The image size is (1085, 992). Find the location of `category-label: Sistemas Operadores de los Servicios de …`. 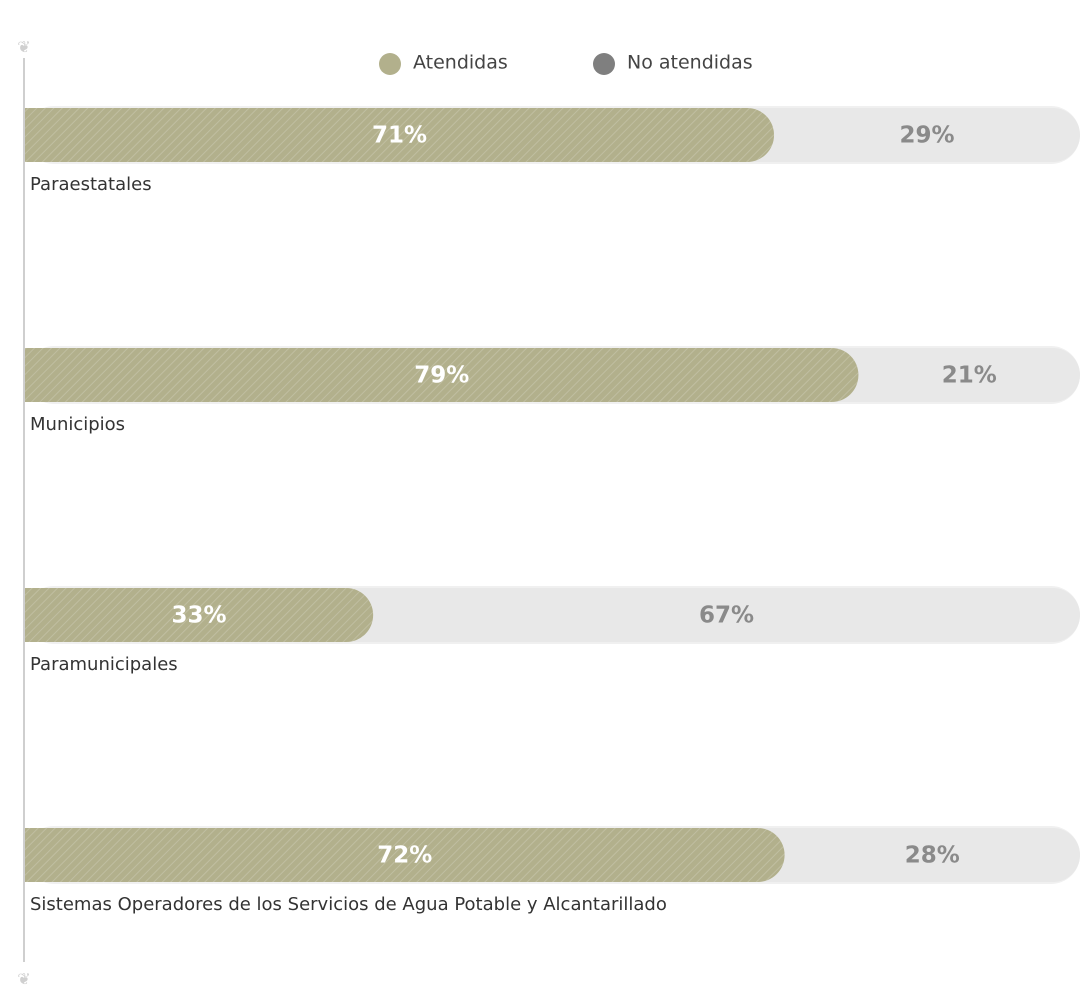

category-label: Sistemas Operadores de los Servicios de … is located at coordinates (348, 904).